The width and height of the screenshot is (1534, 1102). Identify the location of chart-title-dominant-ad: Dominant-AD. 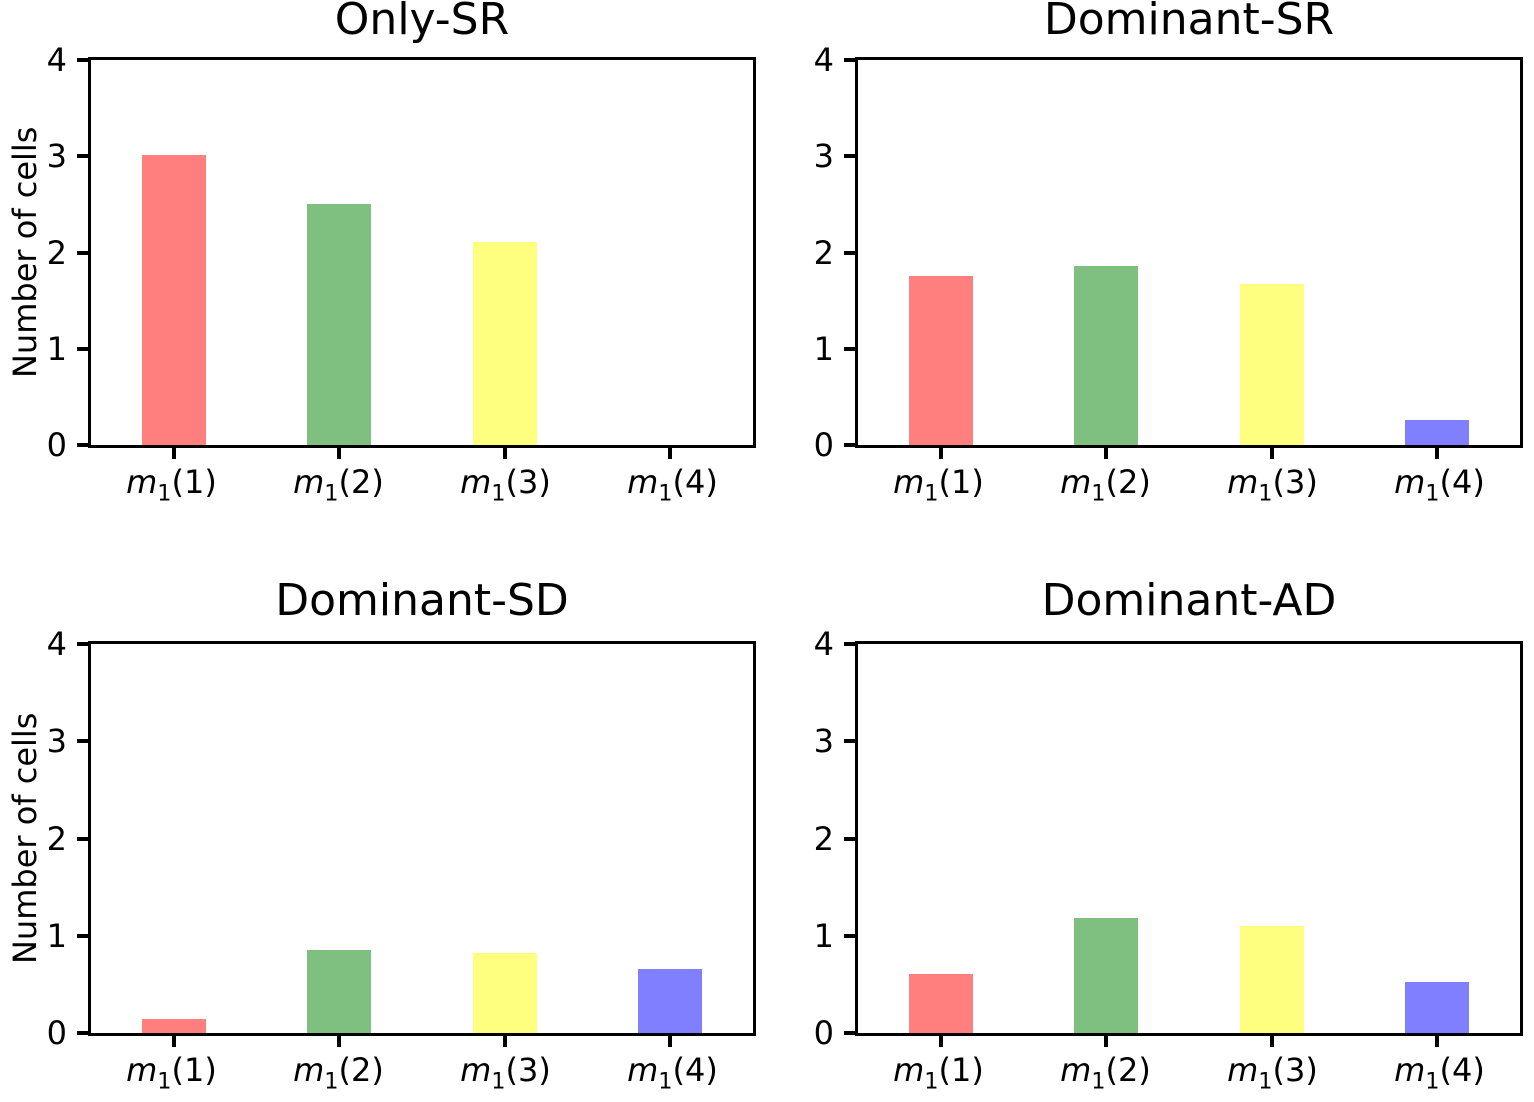
(1189, 600).